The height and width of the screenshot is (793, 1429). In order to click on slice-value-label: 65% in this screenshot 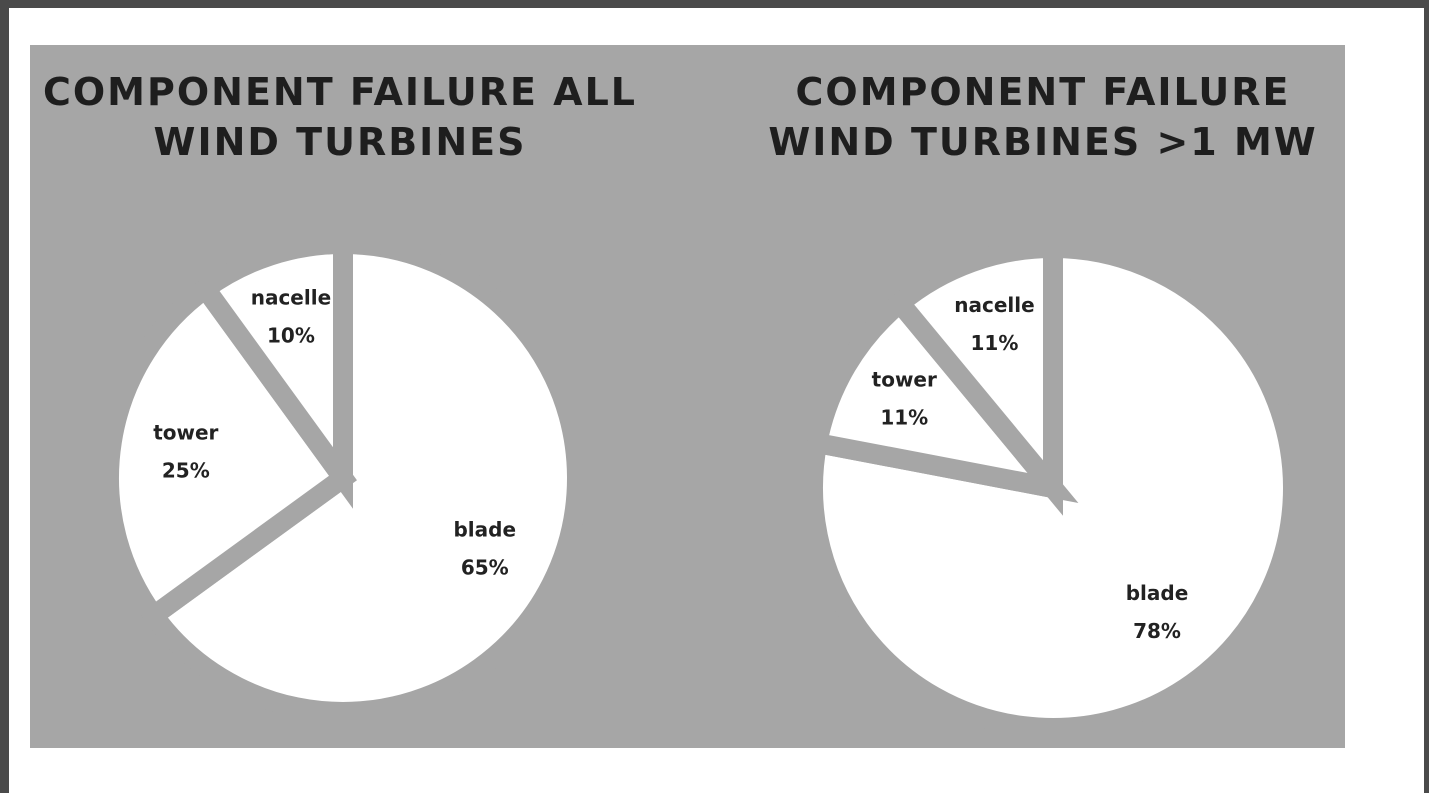, I will do `click(485, 568)`.